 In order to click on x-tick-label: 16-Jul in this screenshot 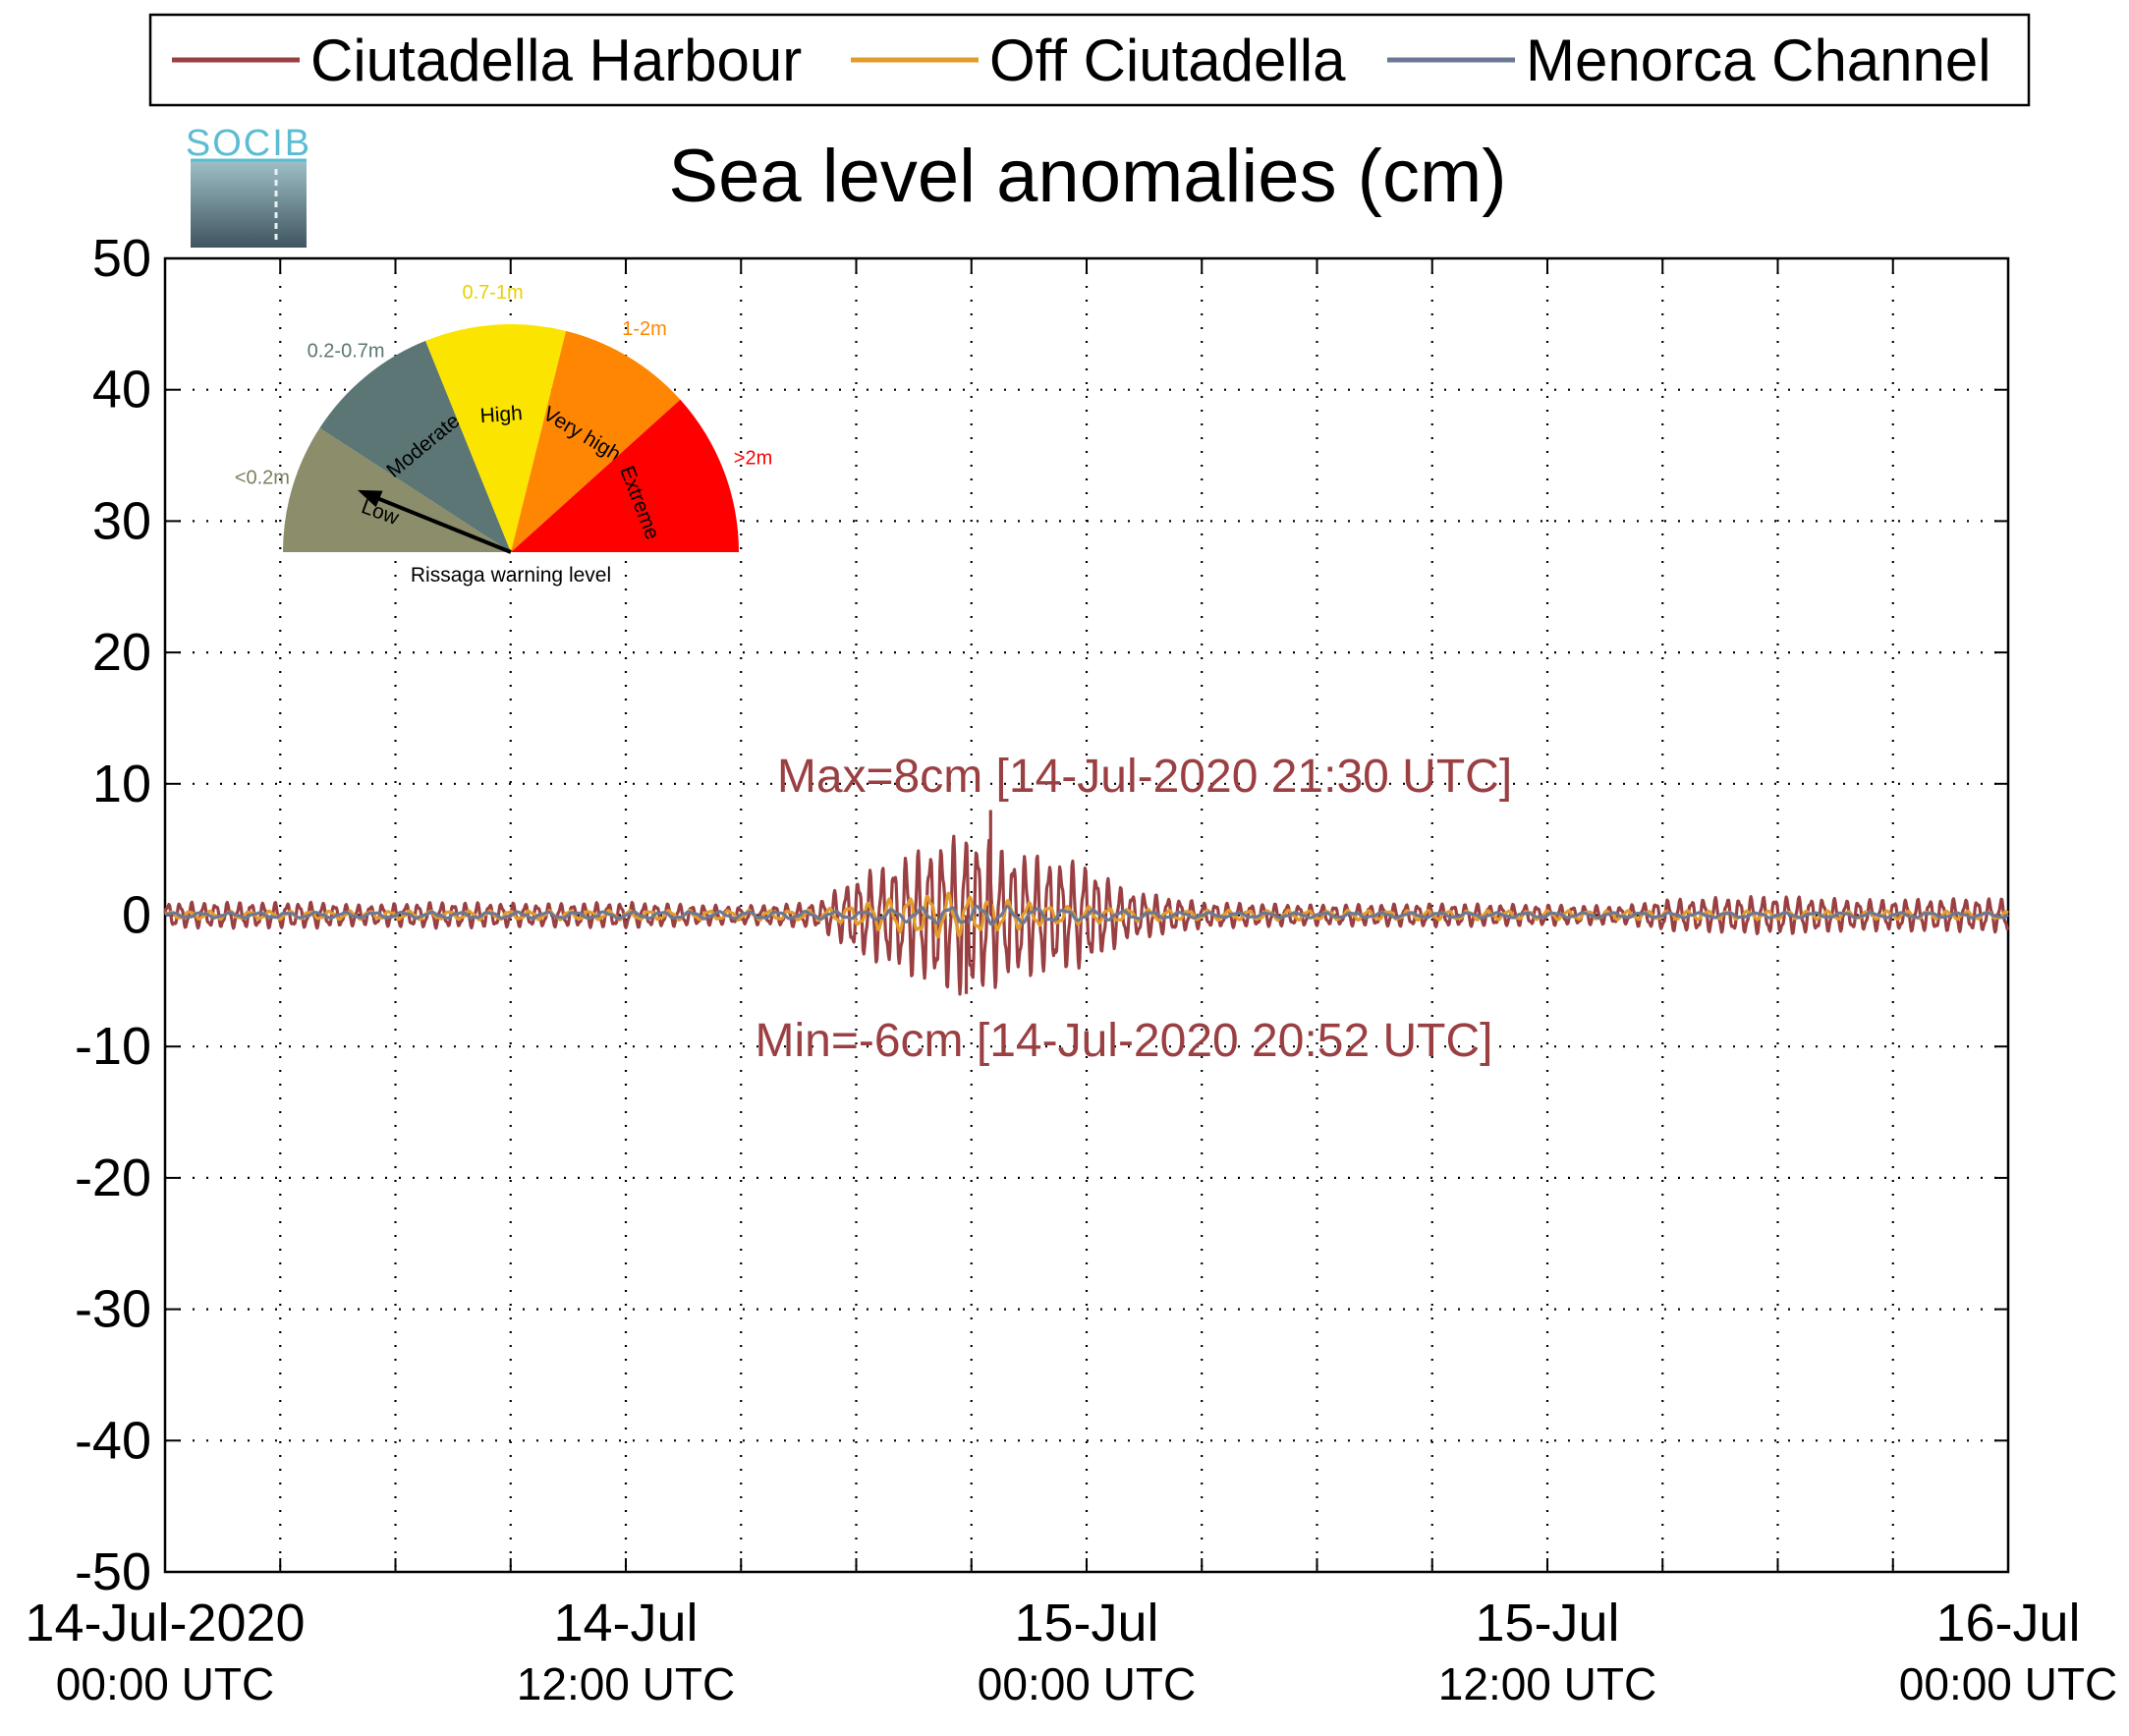, I will do `click(2008, 1623)`.